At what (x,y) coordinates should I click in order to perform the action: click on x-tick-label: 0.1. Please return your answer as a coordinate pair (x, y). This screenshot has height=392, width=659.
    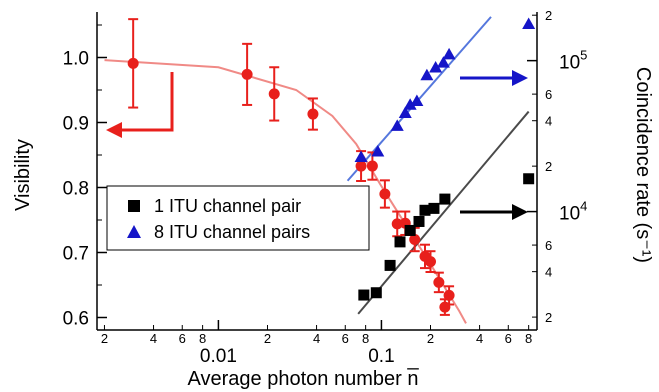
    Looking at the image, I should click on (381, 356).